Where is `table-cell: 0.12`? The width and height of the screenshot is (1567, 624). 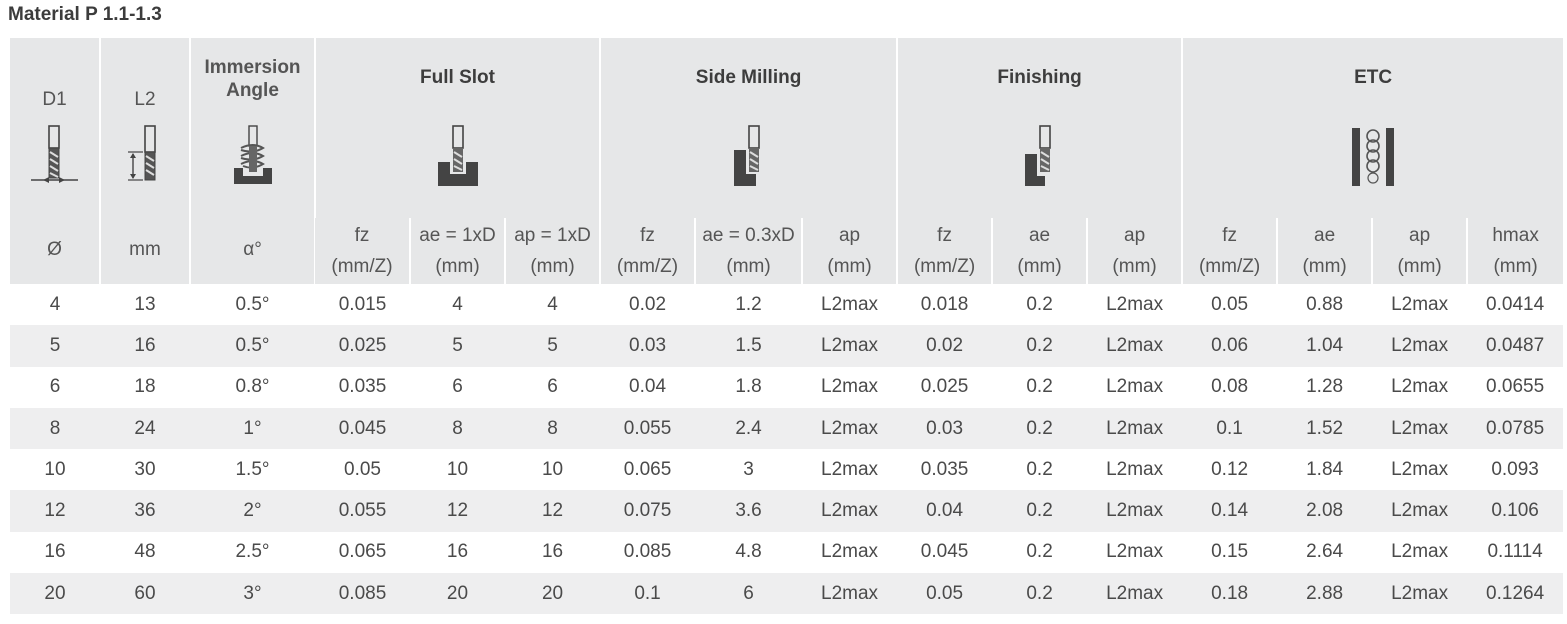
table-cell: 0.12 is located at coordinates (1230, 469).